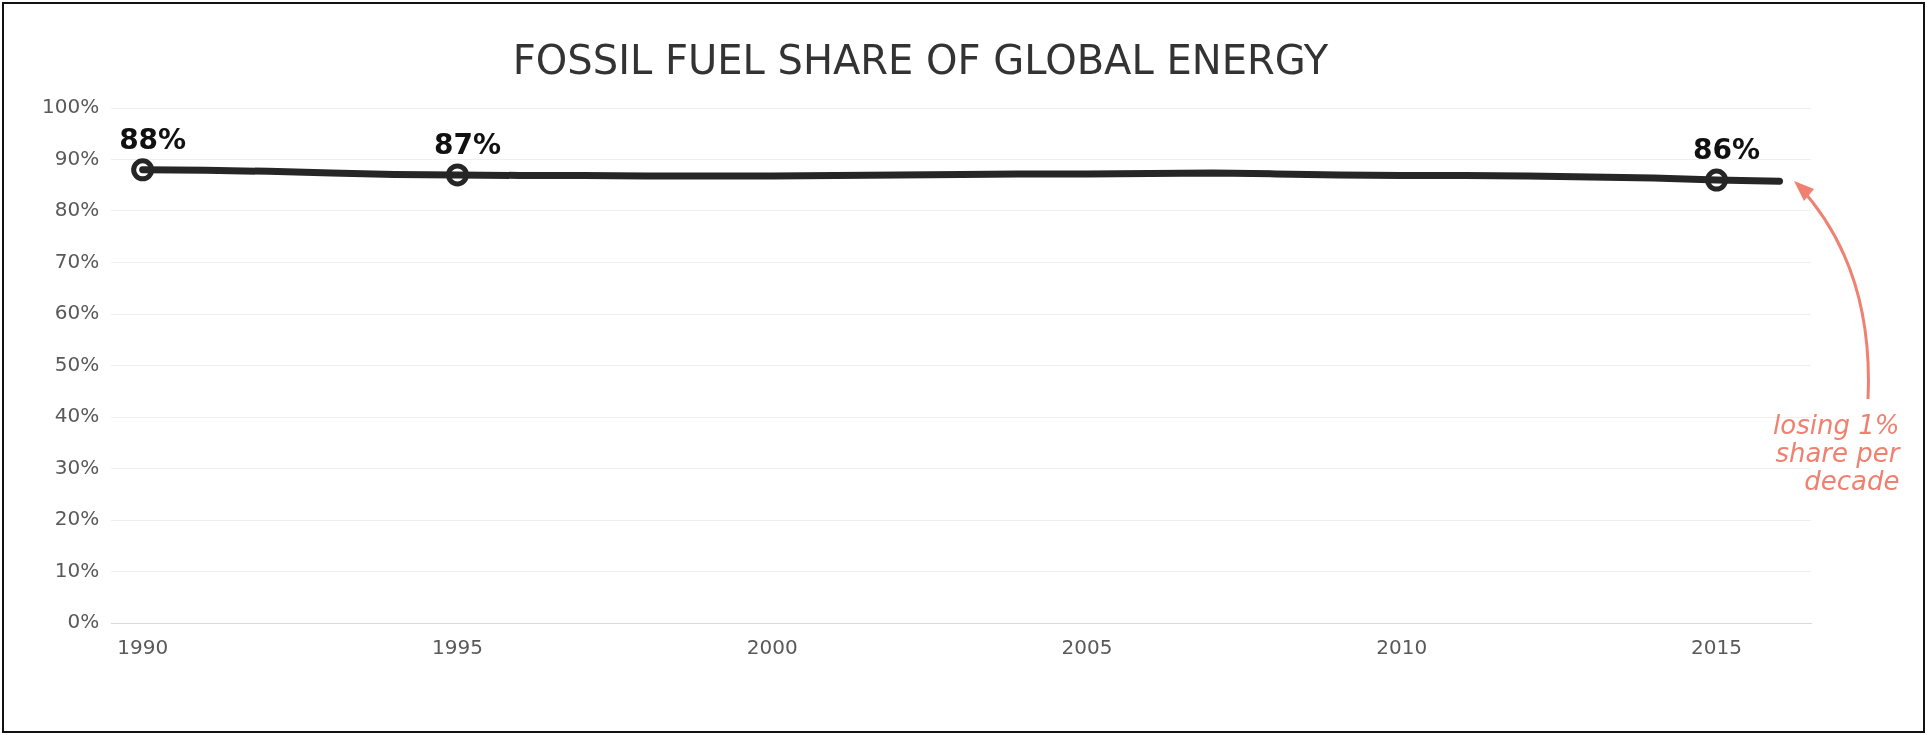  I want to click on x-tick-label: 2010, so click(1402, 647).